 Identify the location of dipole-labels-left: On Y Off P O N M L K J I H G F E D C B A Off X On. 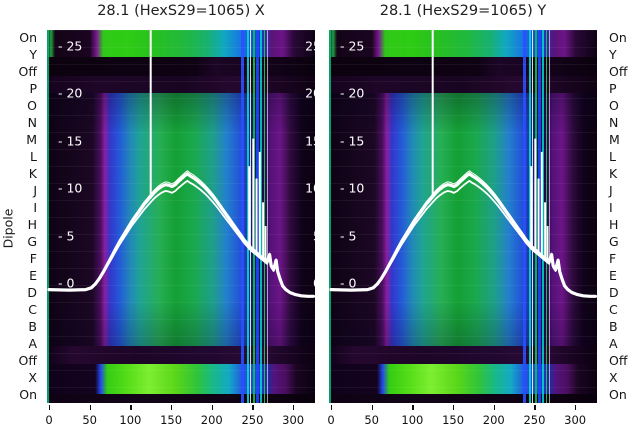
(19, 216).